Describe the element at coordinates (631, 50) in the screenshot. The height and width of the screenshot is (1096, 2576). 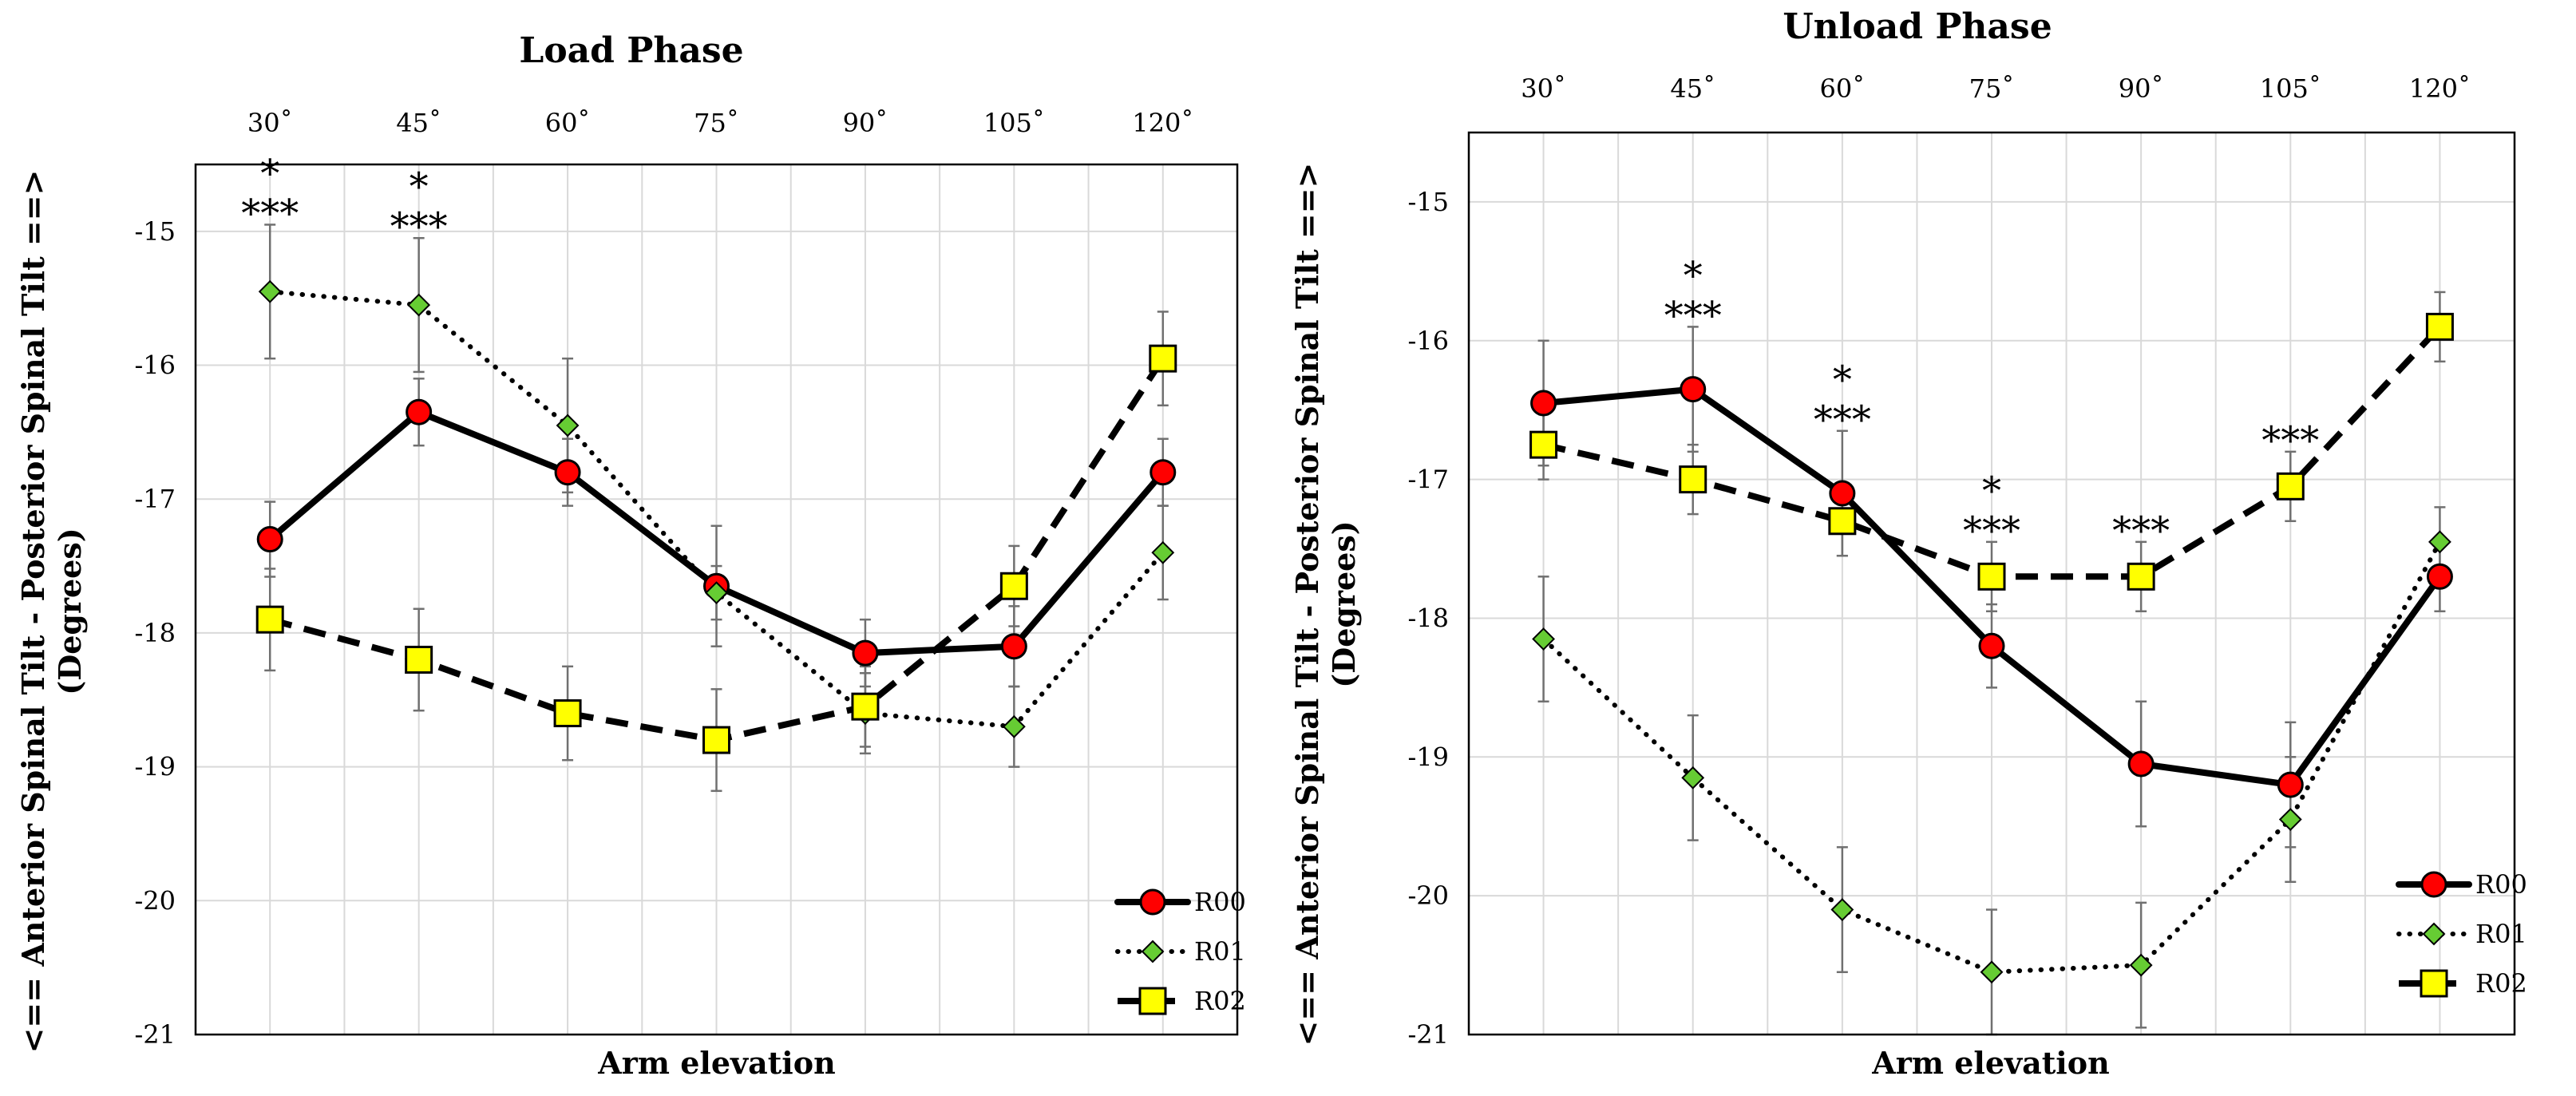
I see `chart-title: Load Phase` at that location.